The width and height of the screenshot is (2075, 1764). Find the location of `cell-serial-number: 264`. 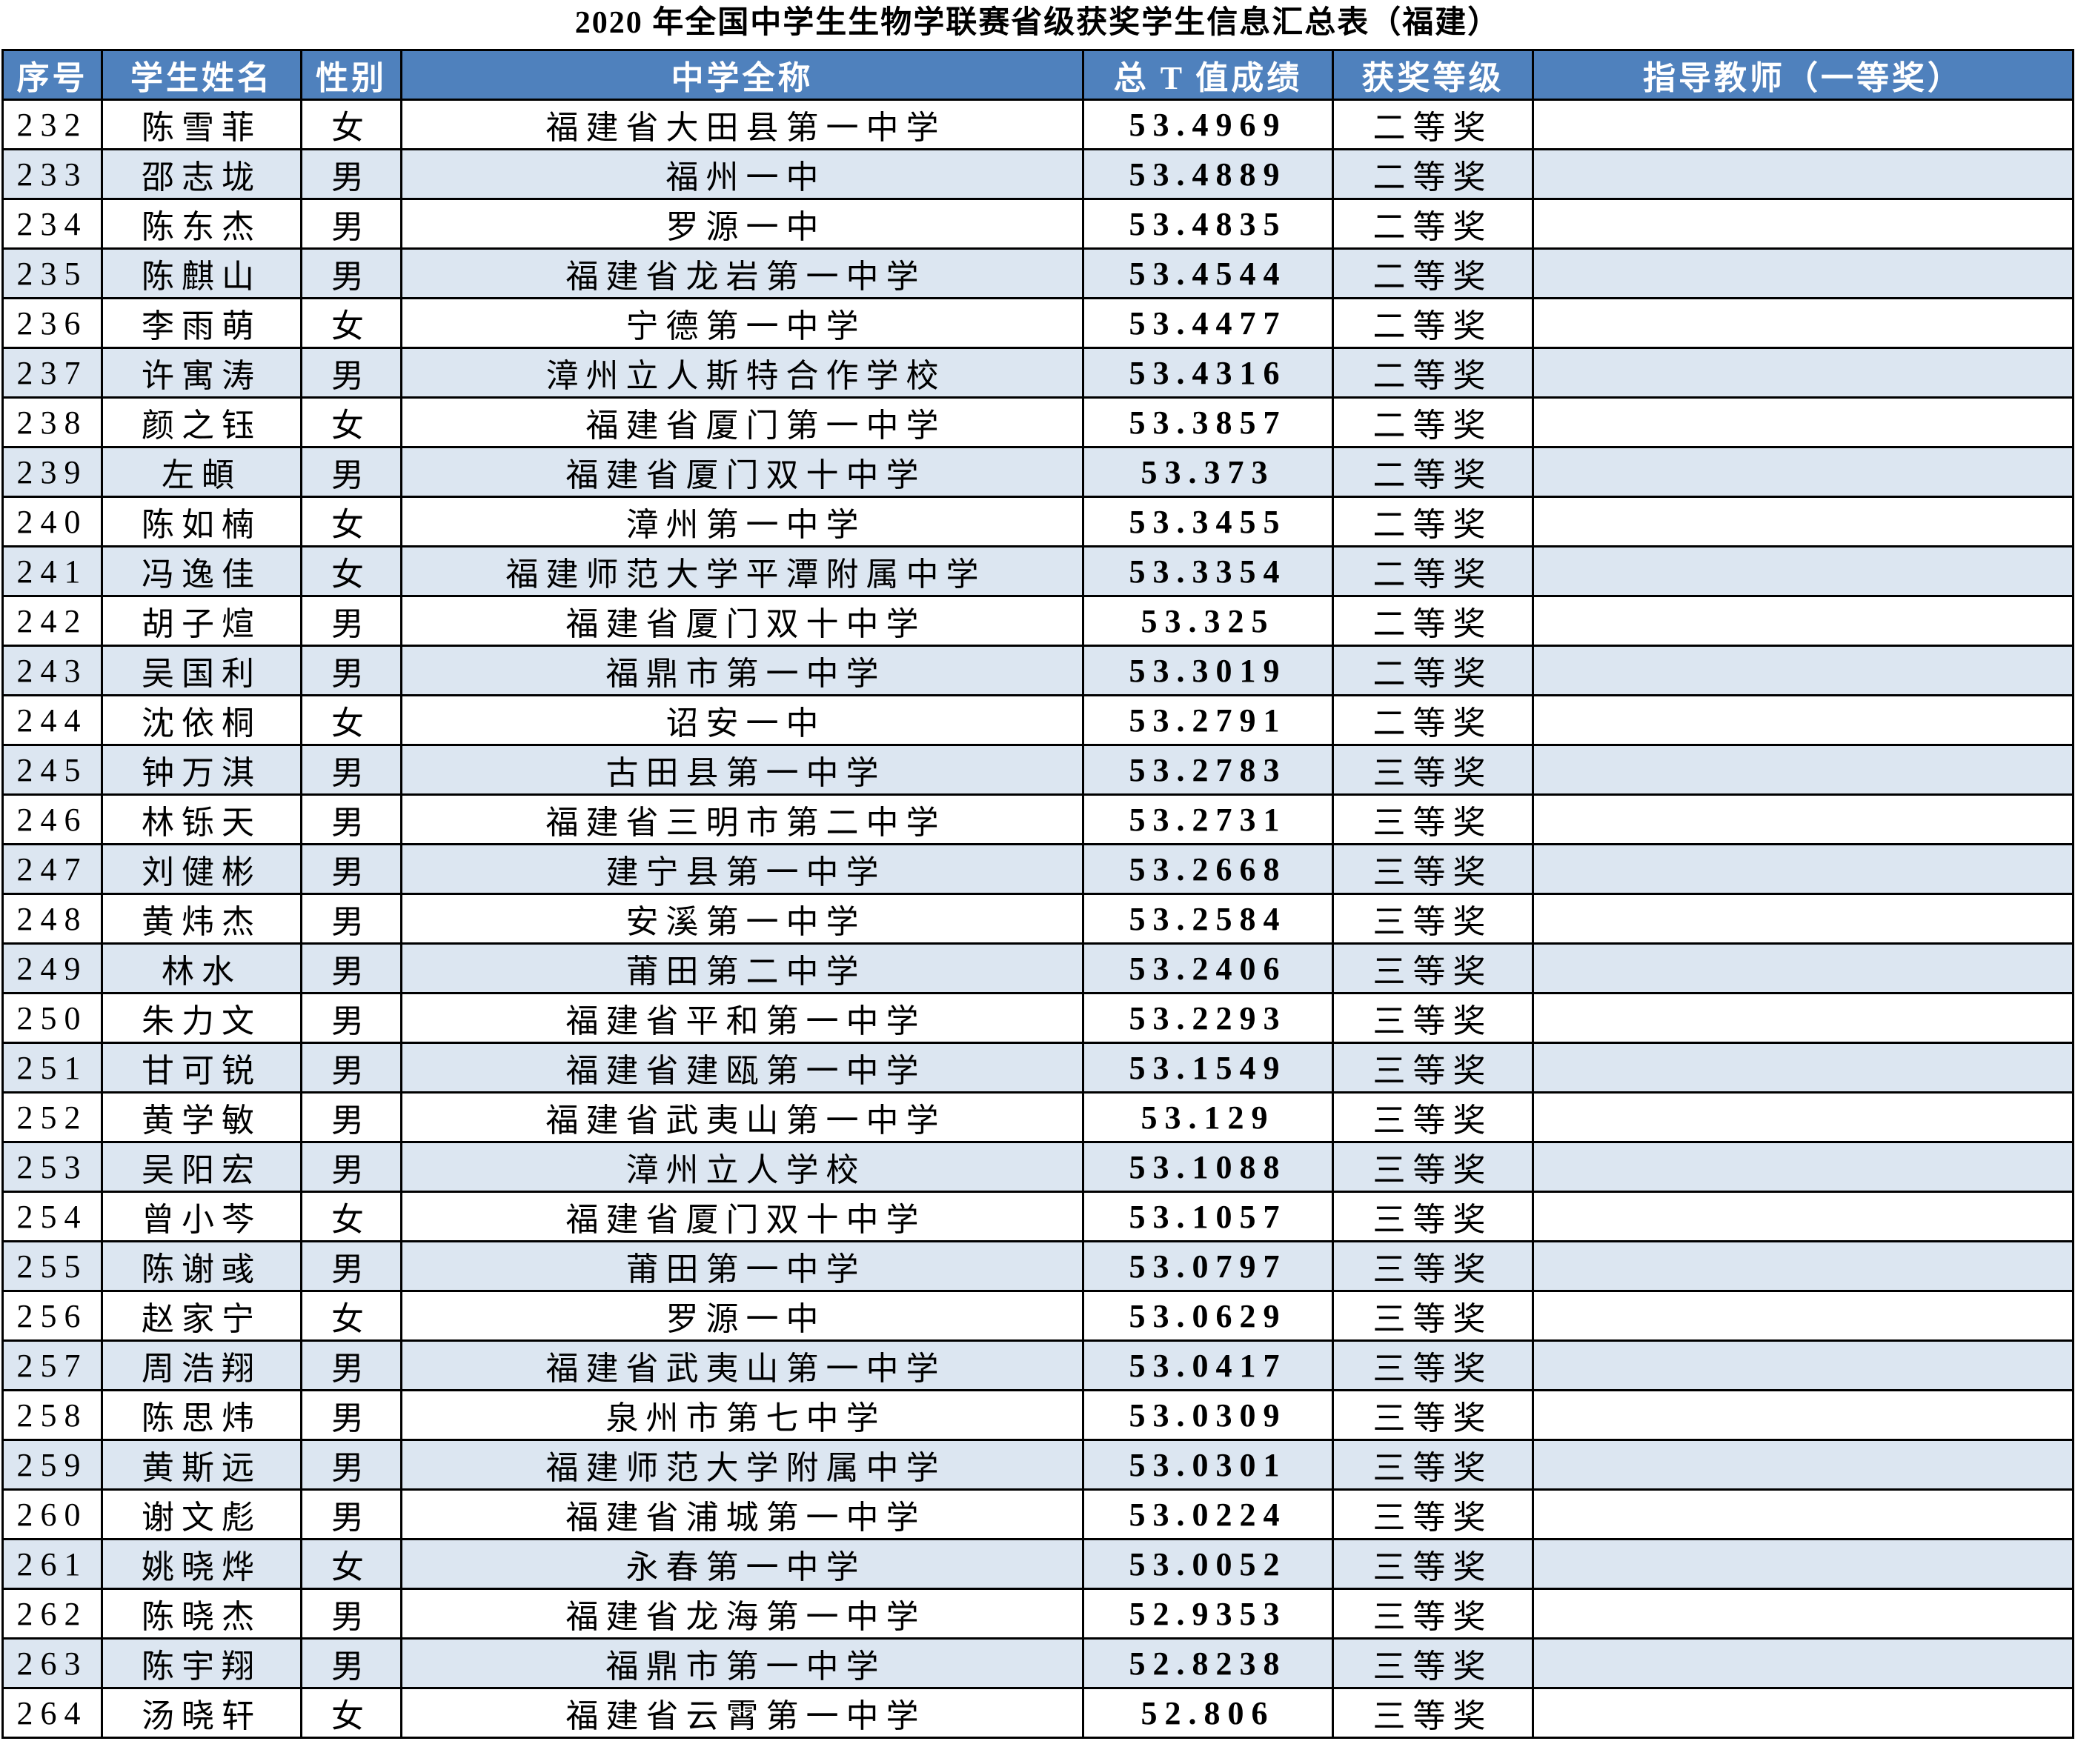

cell-serial-number: 264 is located at coordinates (52, 1713).